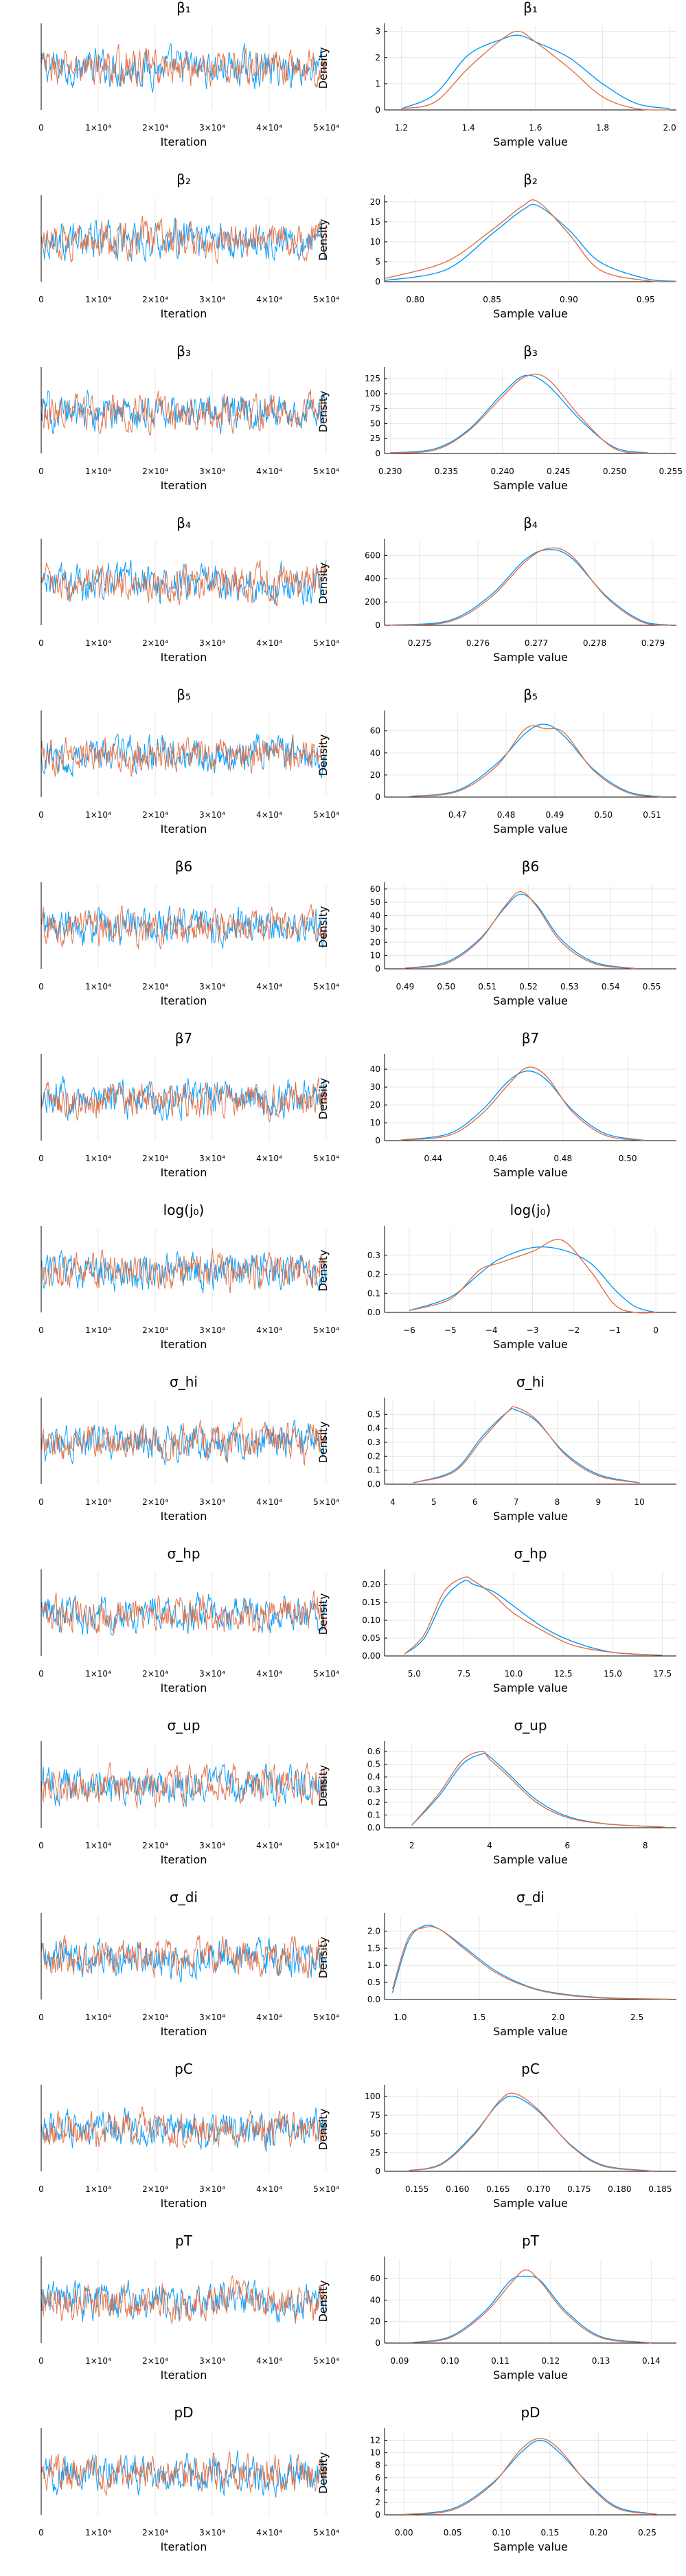 This screenshot has width=686, height=2576. Describe the element at coordinates (412, 1845) in the screenshot. I see `density-x-tick-label: 2` at that location.